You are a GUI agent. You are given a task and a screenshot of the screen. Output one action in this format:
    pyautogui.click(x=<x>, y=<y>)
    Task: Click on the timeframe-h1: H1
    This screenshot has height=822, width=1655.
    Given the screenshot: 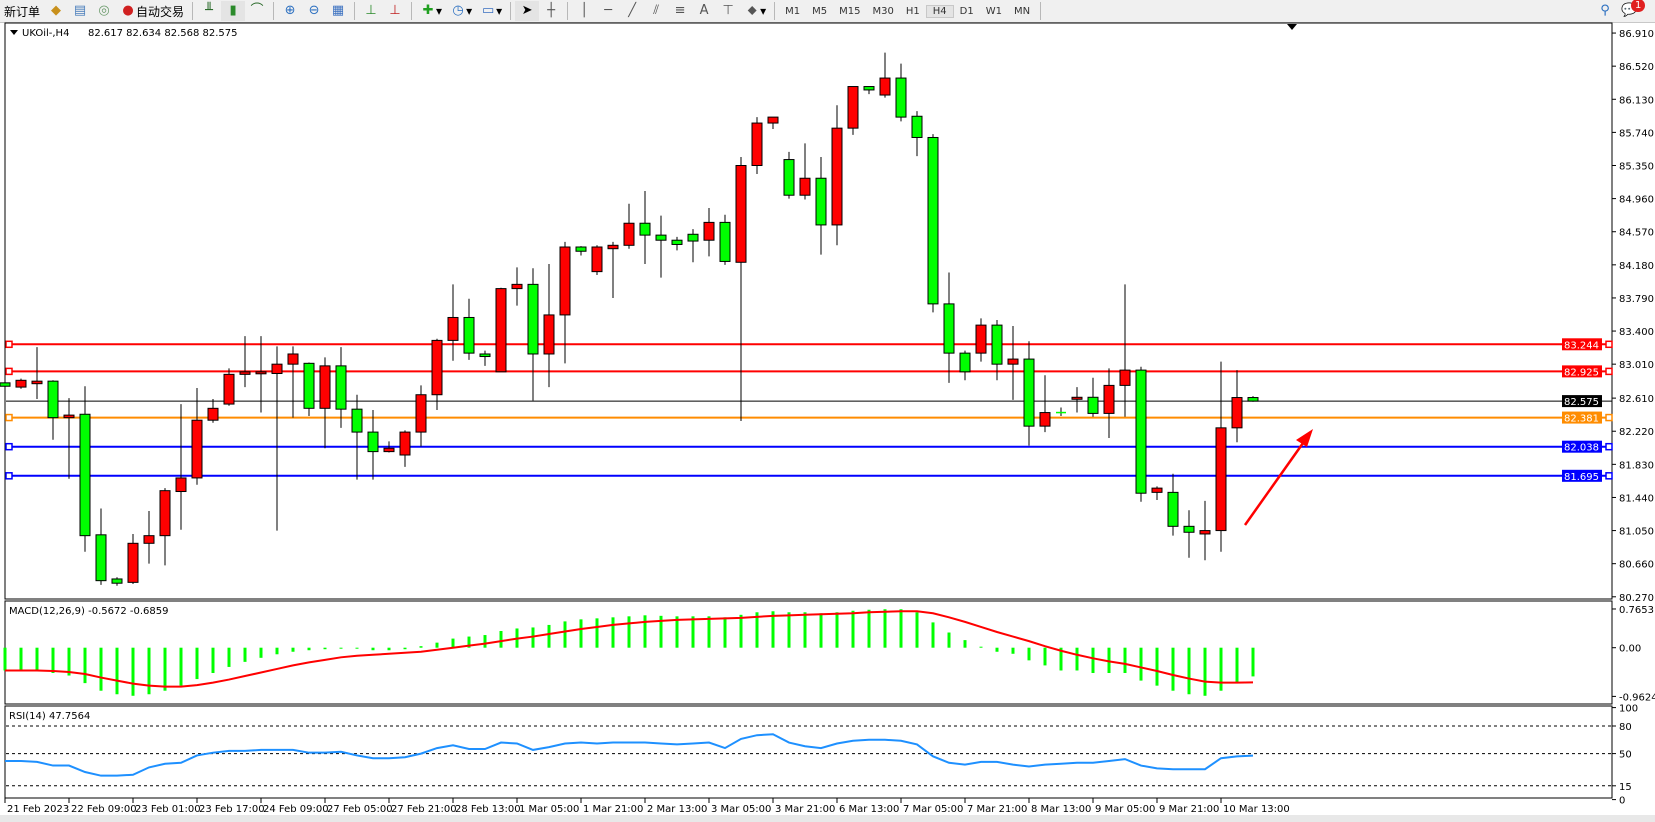 What is the action you would take?
    pyautogui.click(x=912, y=11)
    